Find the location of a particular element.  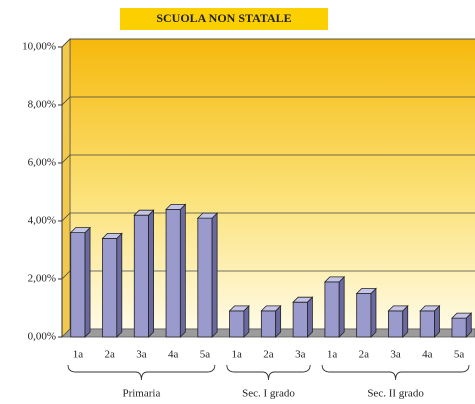

title-box is located at coordinates (224, 19).